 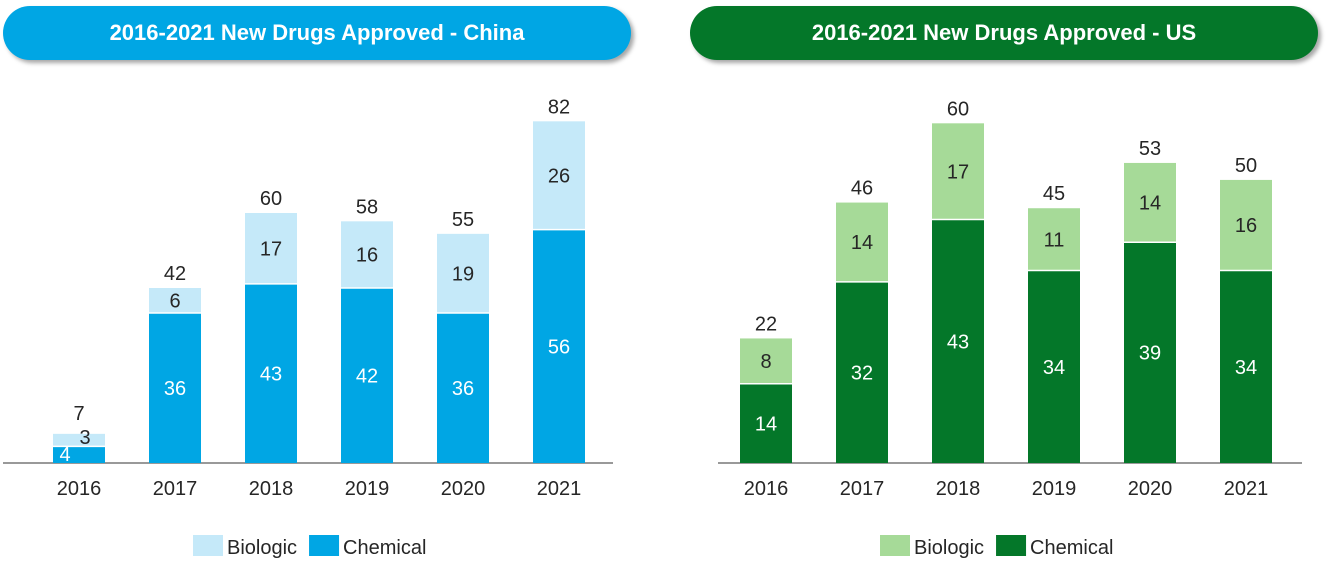 I want to click on china-bar-chemical-2019, so click(x=367, y=375).